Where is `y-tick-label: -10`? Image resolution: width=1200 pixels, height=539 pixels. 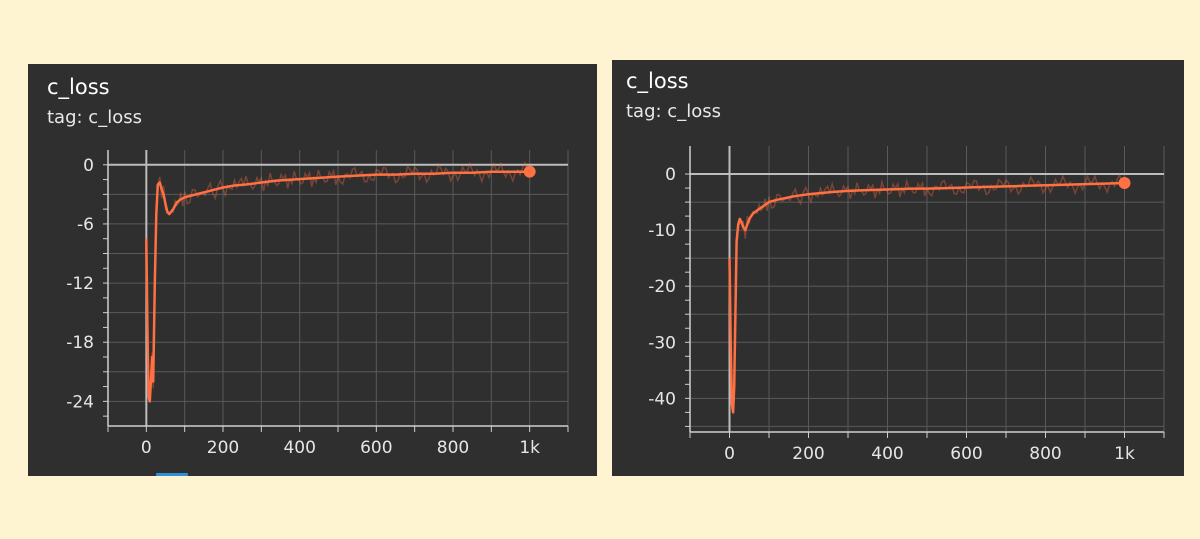 y-tick-label: -10 is located at coordinates (662, 231).